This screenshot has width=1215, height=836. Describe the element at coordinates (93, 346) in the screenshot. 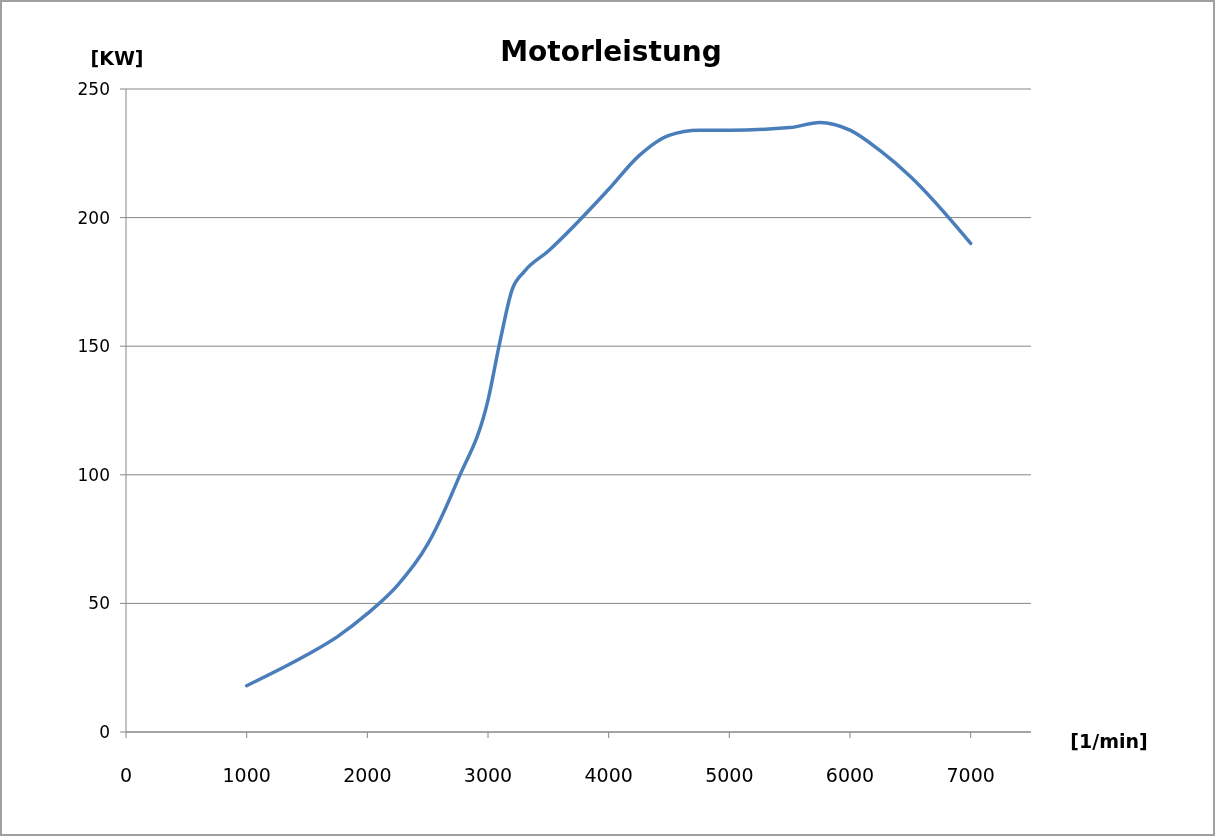

I see `y-tick-label: 150` at that location.